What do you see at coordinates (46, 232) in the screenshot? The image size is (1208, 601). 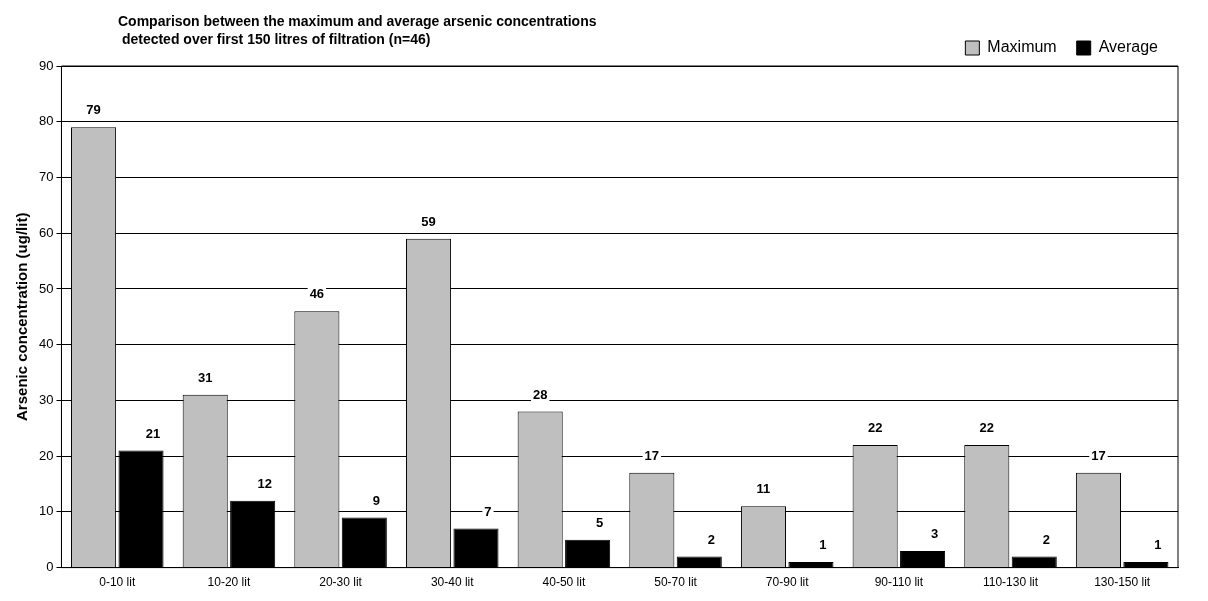 I see `y-tick-label: 60` at bounding box center [46, 232].